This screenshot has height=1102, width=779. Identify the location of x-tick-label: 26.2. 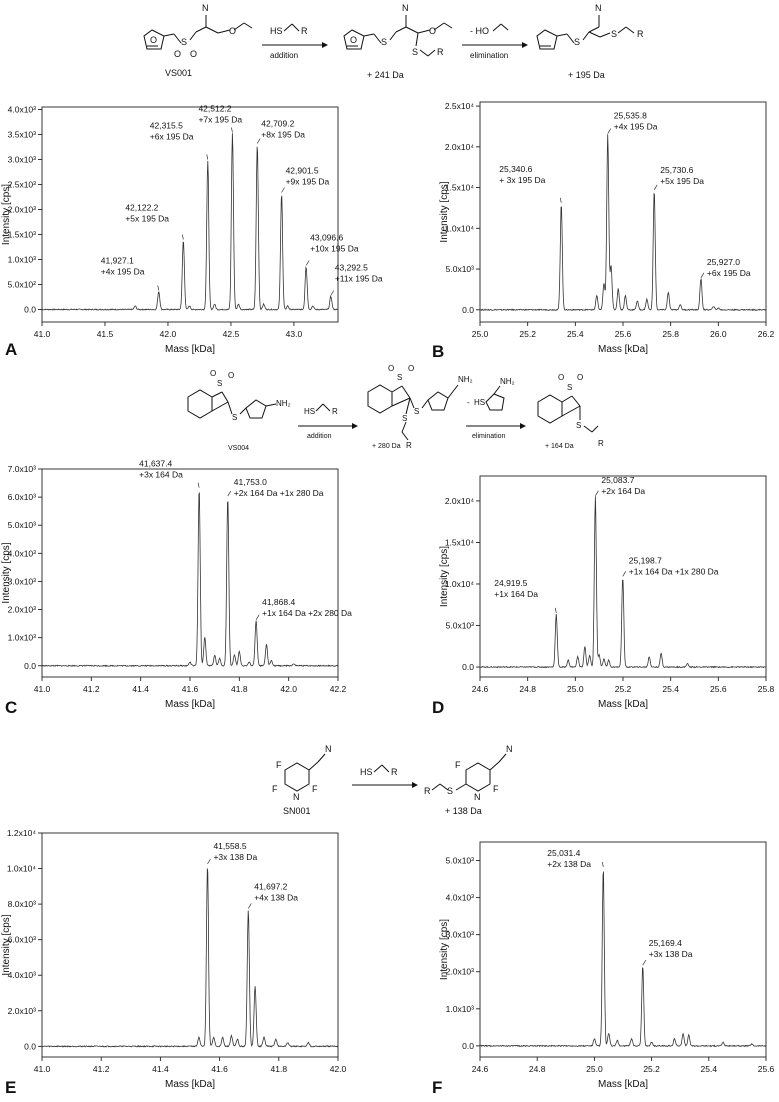
(766, 334).